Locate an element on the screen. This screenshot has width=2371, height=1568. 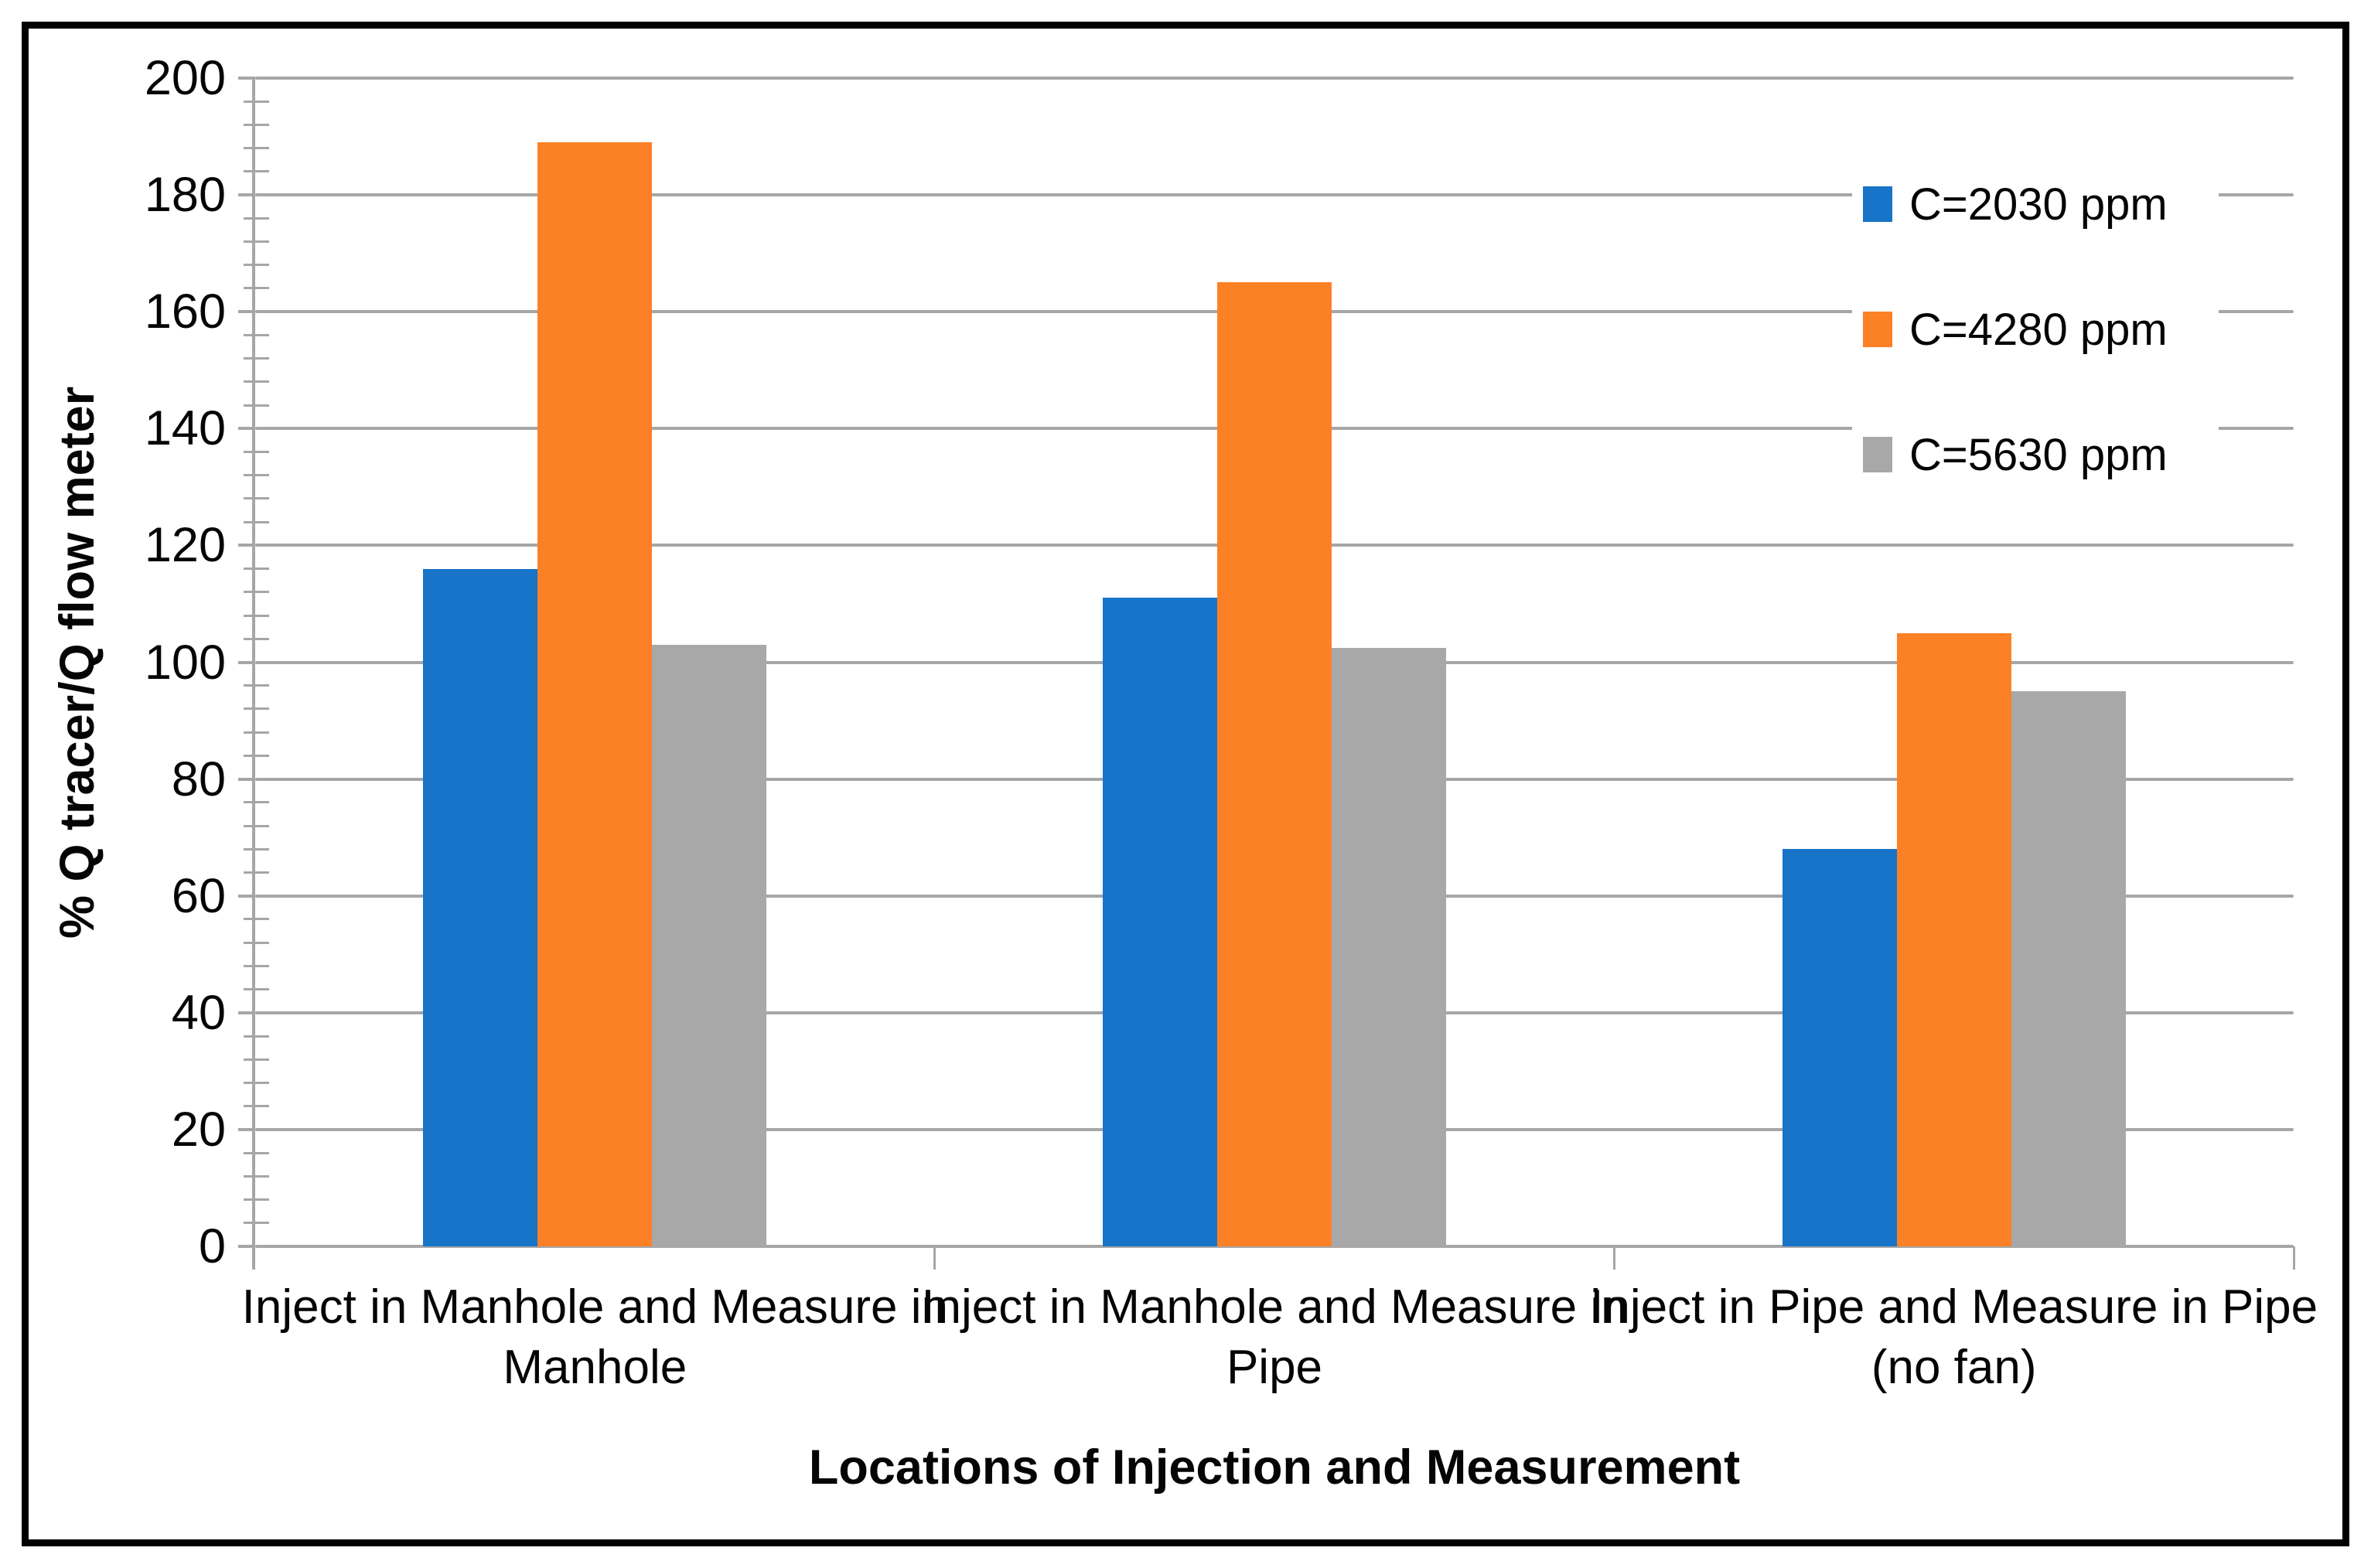
legend-label: C=2030 ppm is located at coordinates (2038, 204).